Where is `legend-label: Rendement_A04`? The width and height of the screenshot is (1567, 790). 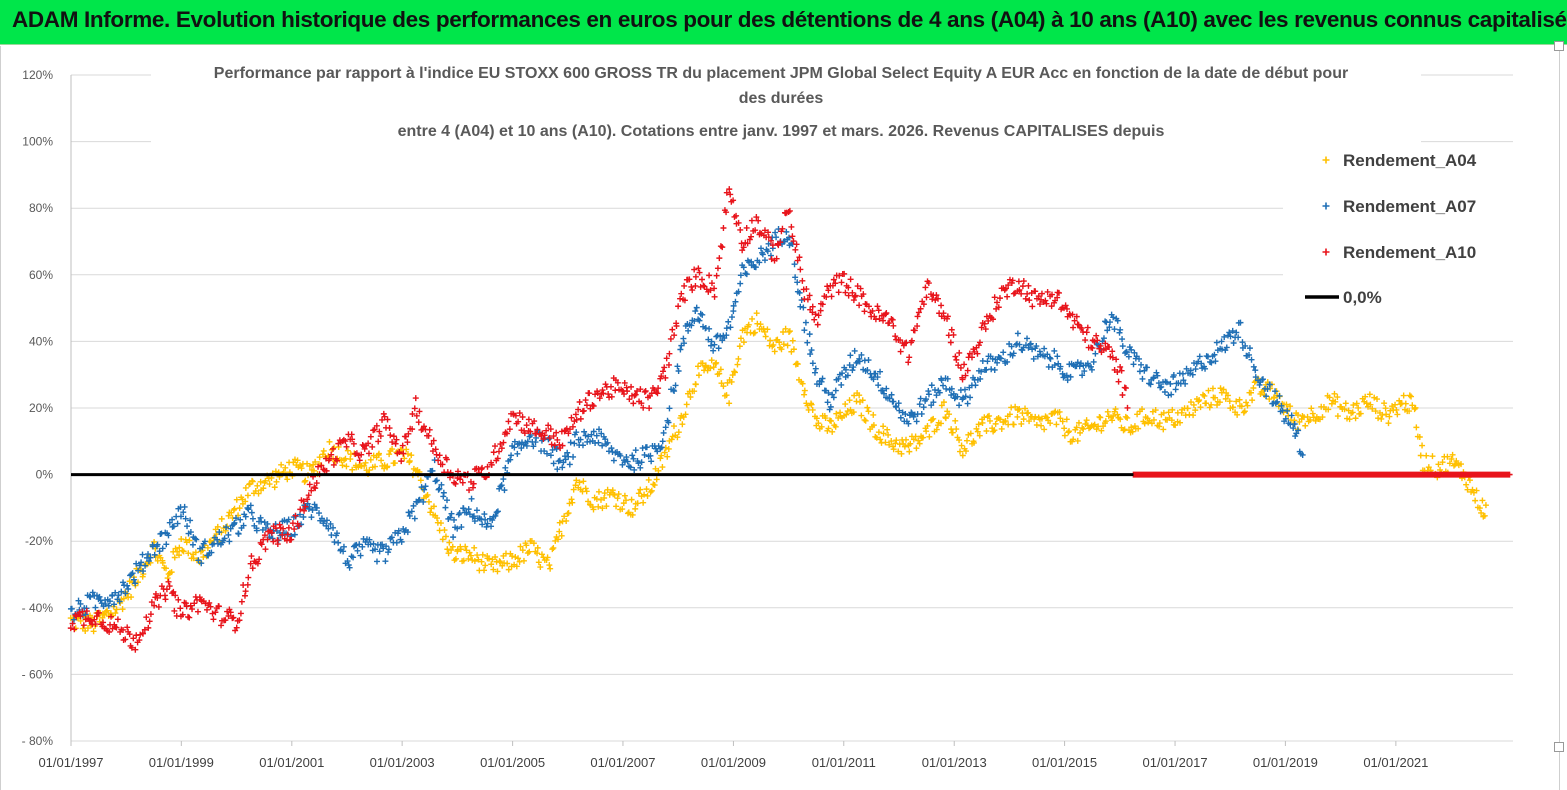
legend-label: Rendement_A04 is located at coordinates (1410, 160).